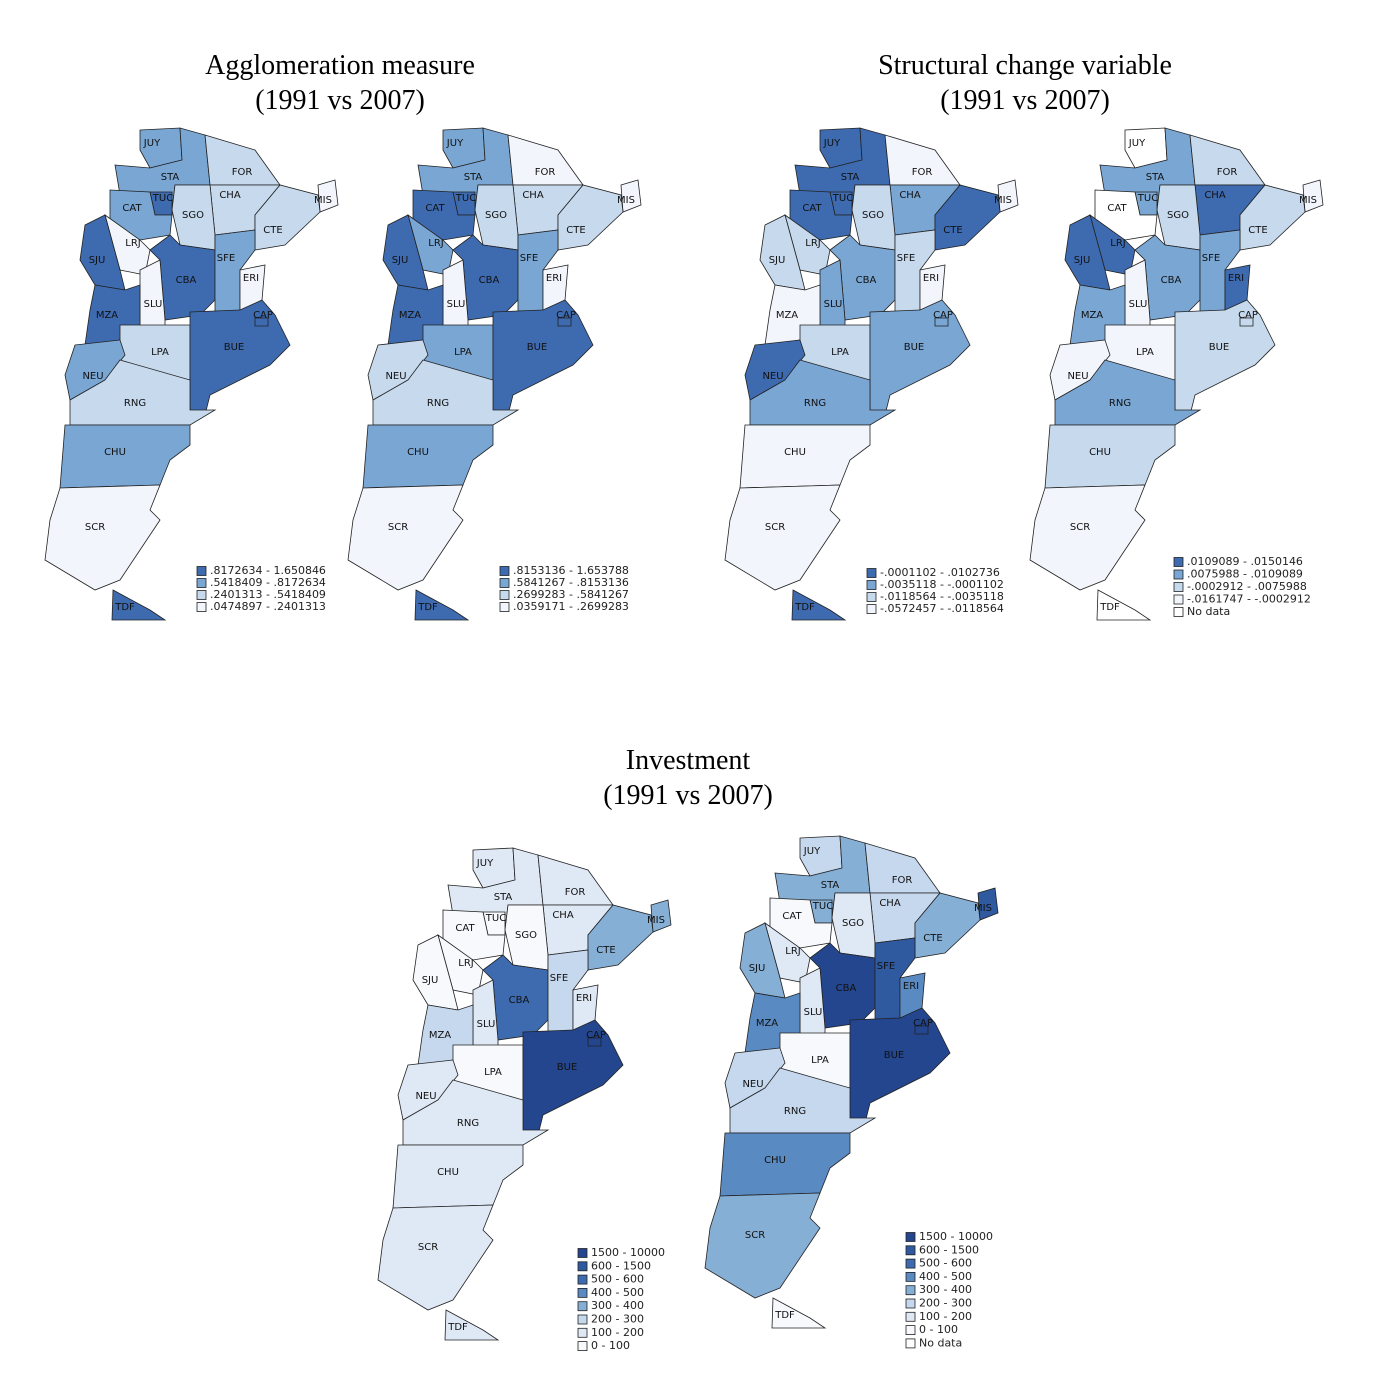 This screenshot has height=1374, width=1378. What do you see at coordinates (938, 1329) in the screenshot?
I see `legend-label: 0 - 100` at bounding box center [938, 1329].